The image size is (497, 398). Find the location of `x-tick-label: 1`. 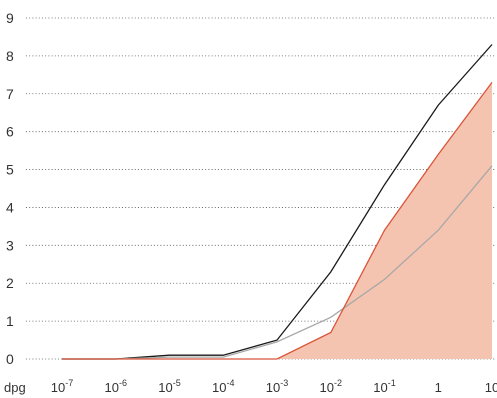

x-tick-label: 1 is located at coordinates (438, 387).